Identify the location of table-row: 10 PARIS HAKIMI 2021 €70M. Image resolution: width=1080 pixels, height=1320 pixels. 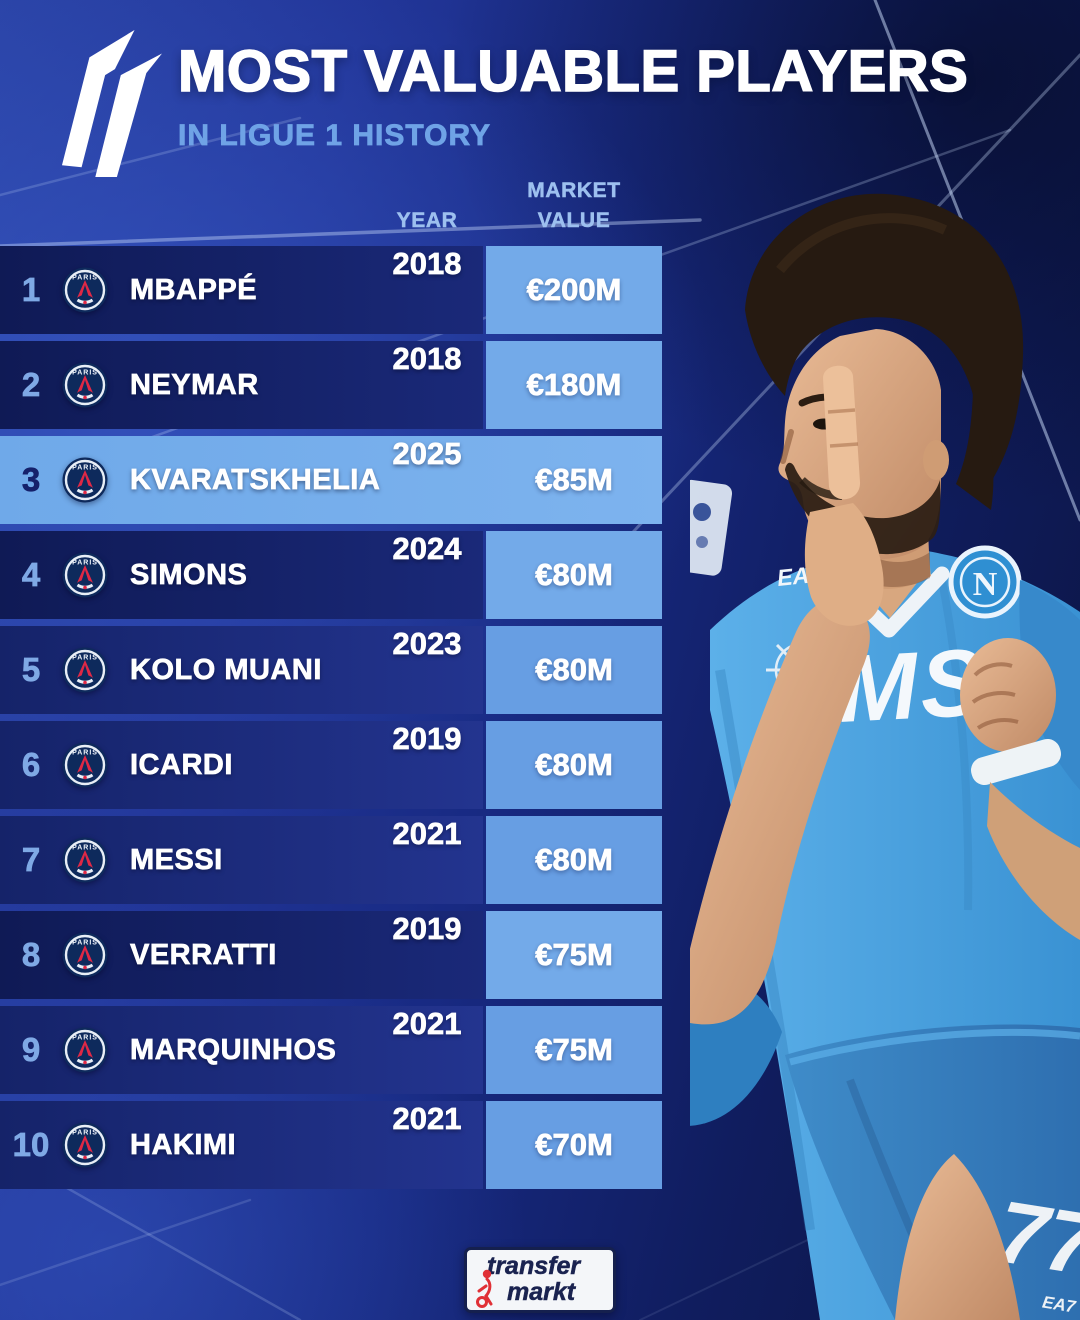
(331, 1145).